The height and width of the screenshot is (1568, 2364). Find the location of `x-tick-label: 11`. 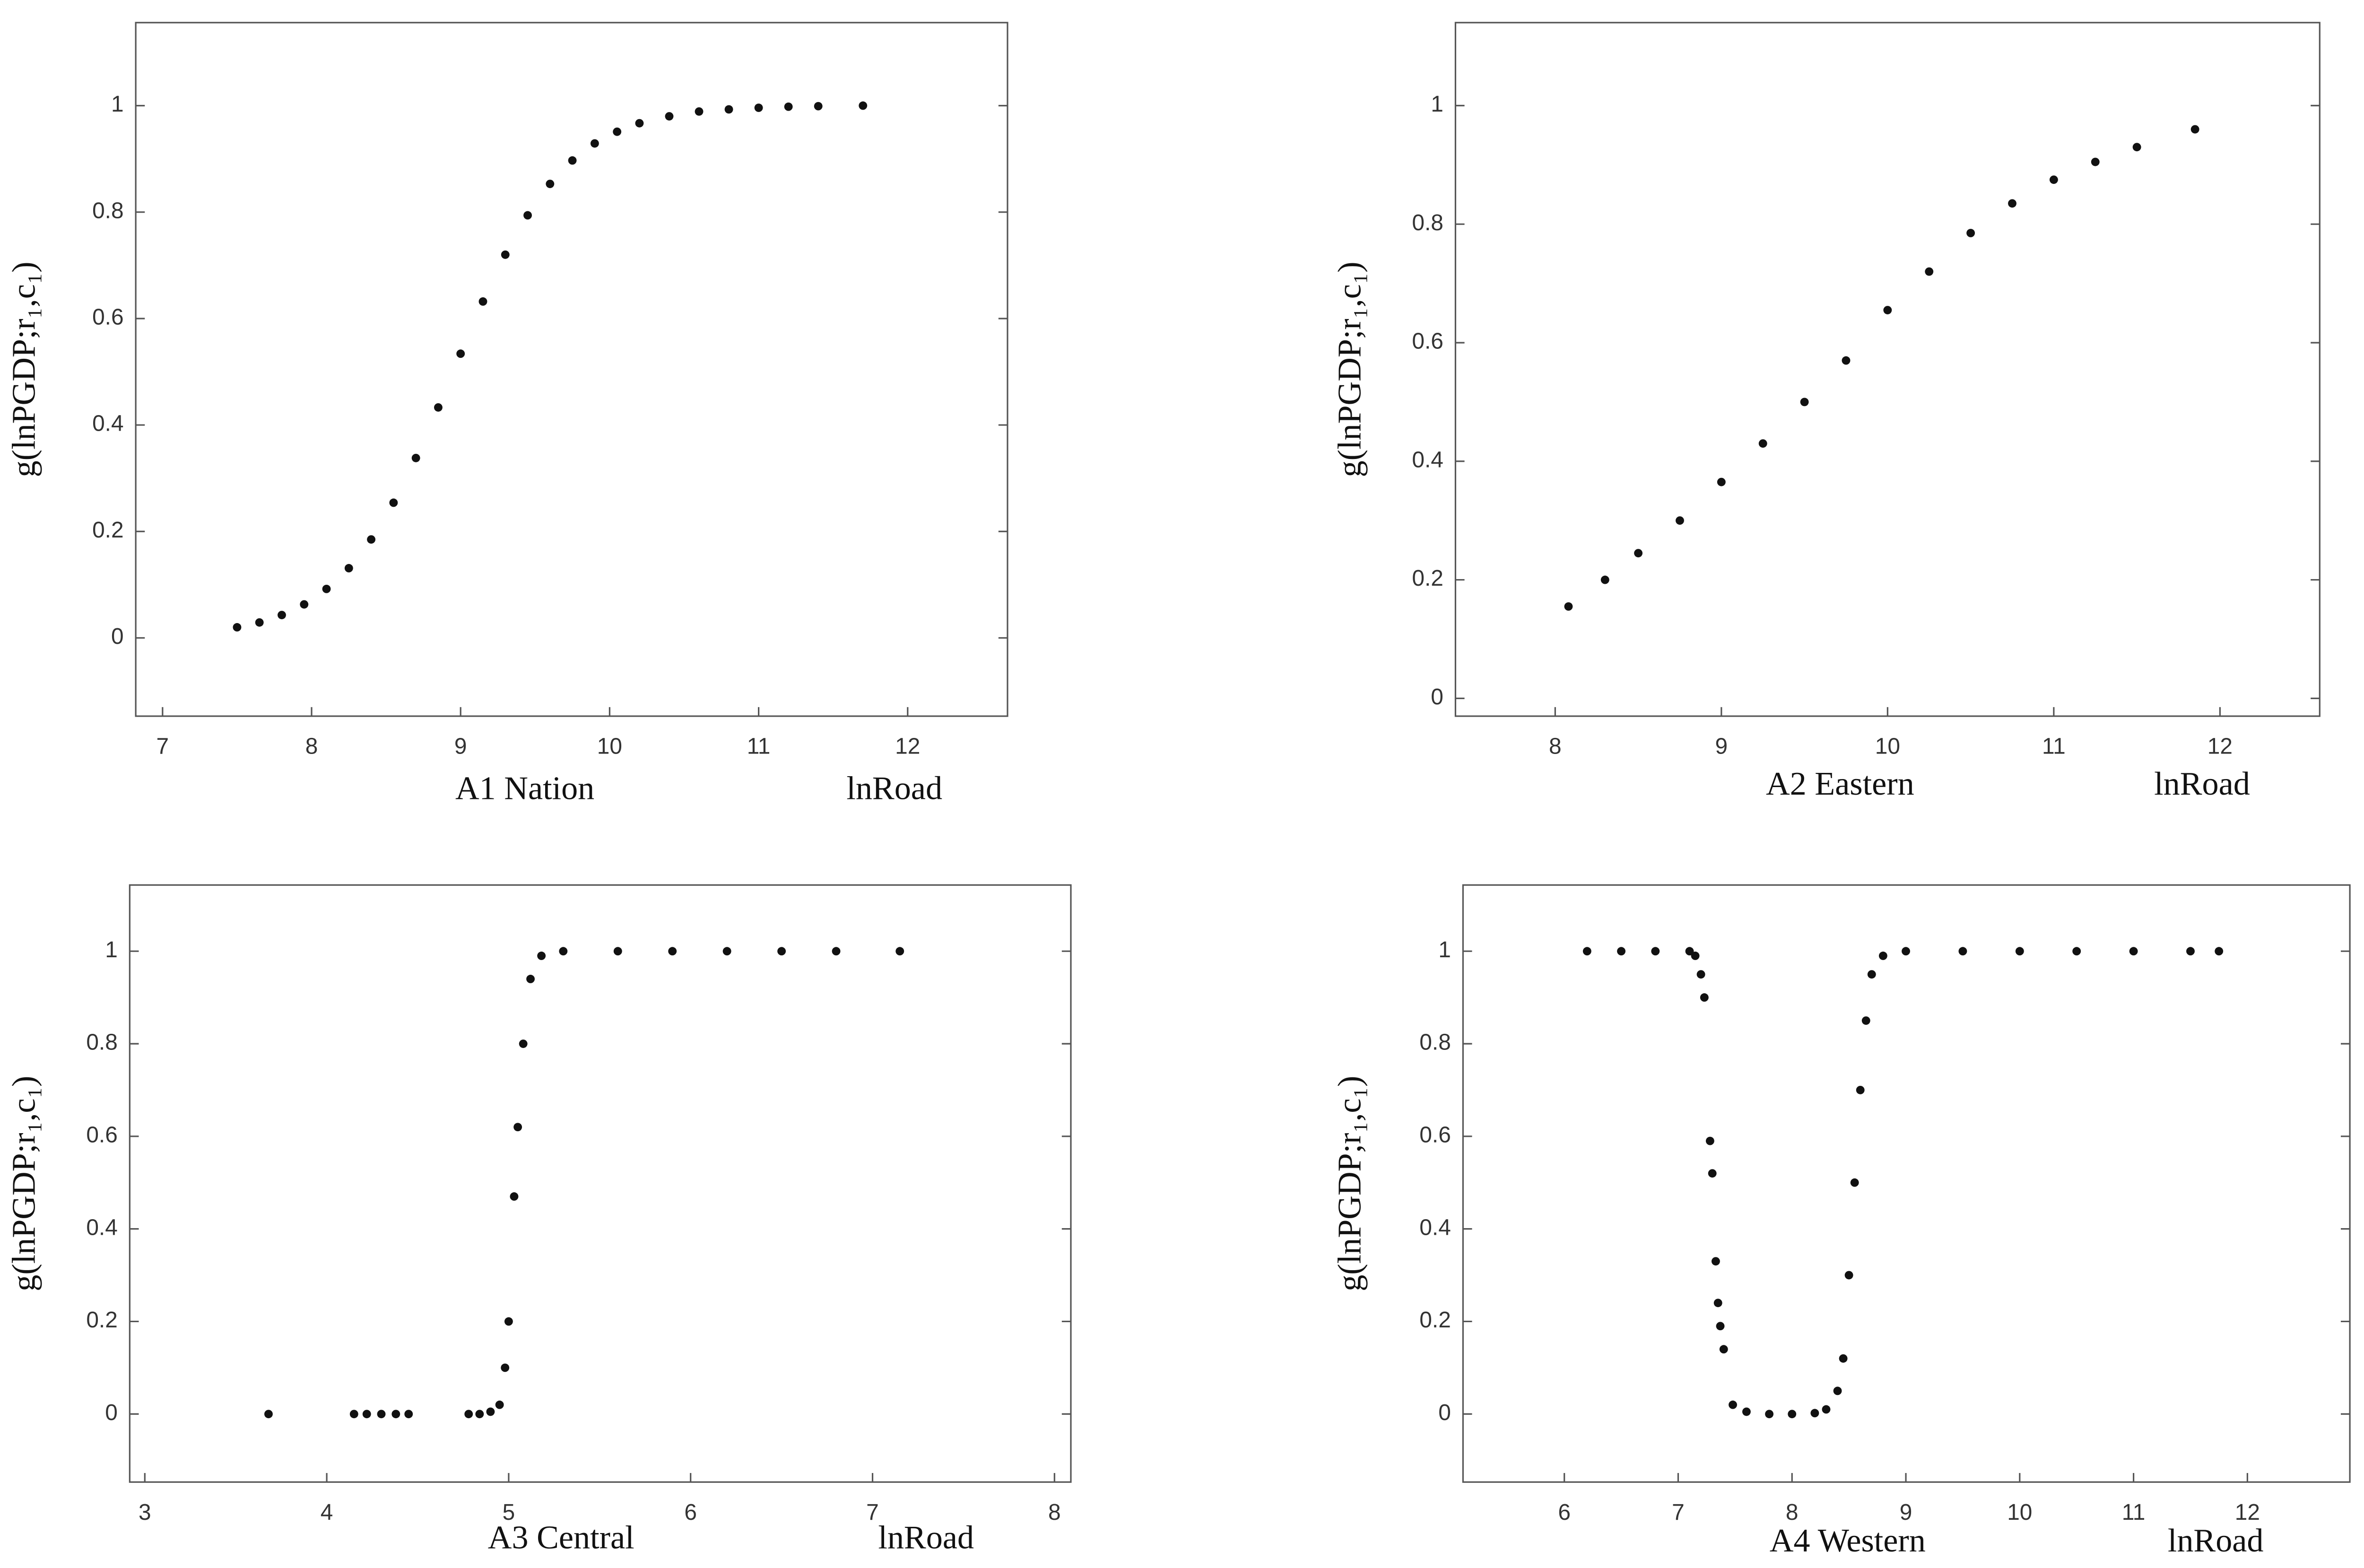

x-tick-label: 11 is located at coordinates (2134, 1512).